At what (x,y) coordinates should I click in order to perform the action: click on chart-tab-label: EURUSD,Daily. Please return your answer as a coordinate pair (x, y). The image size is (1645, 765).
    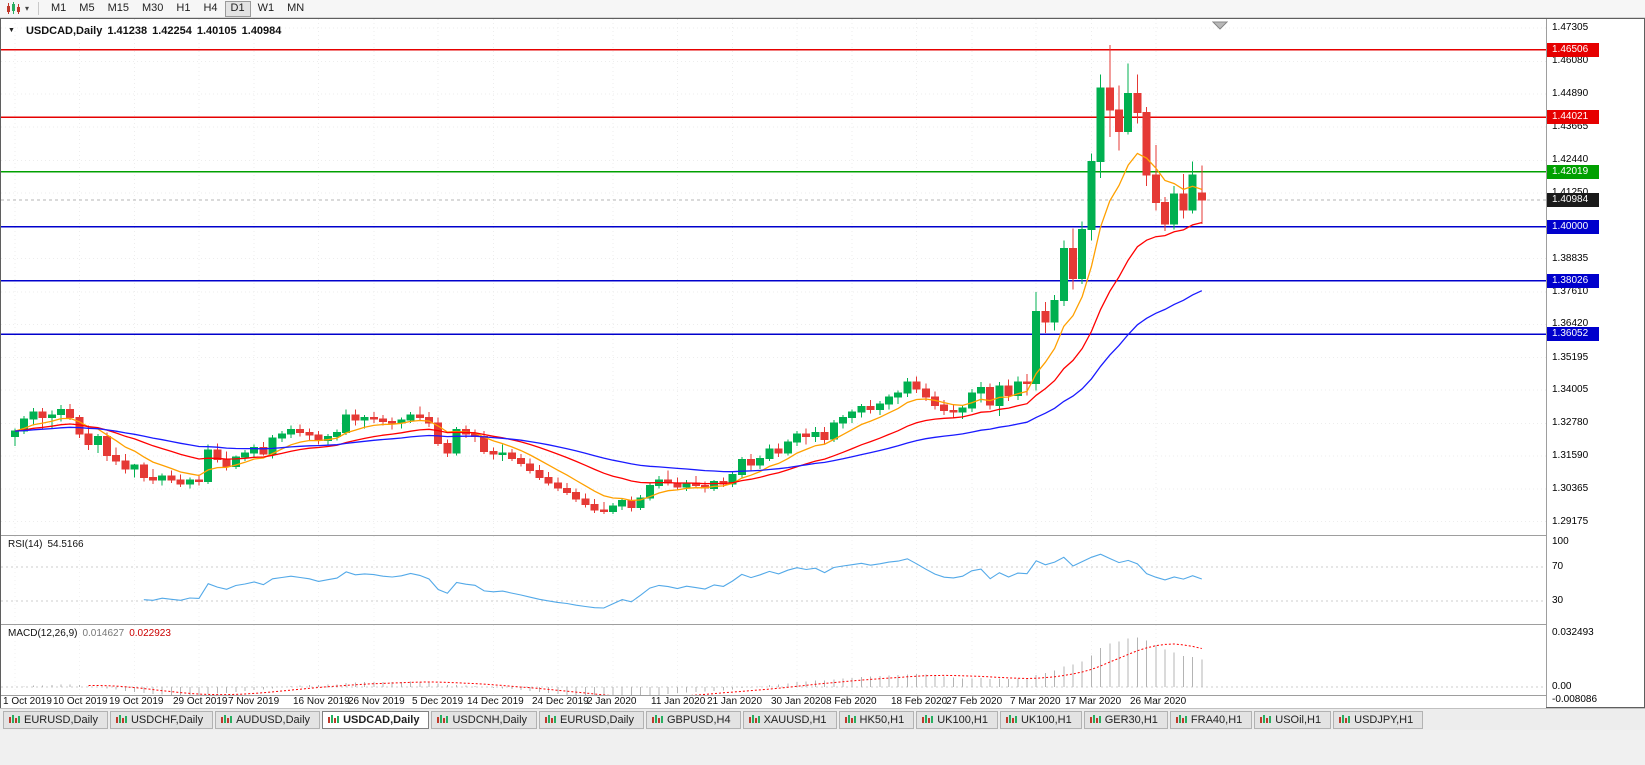
    Looking at the image, I should click on (597, 719).